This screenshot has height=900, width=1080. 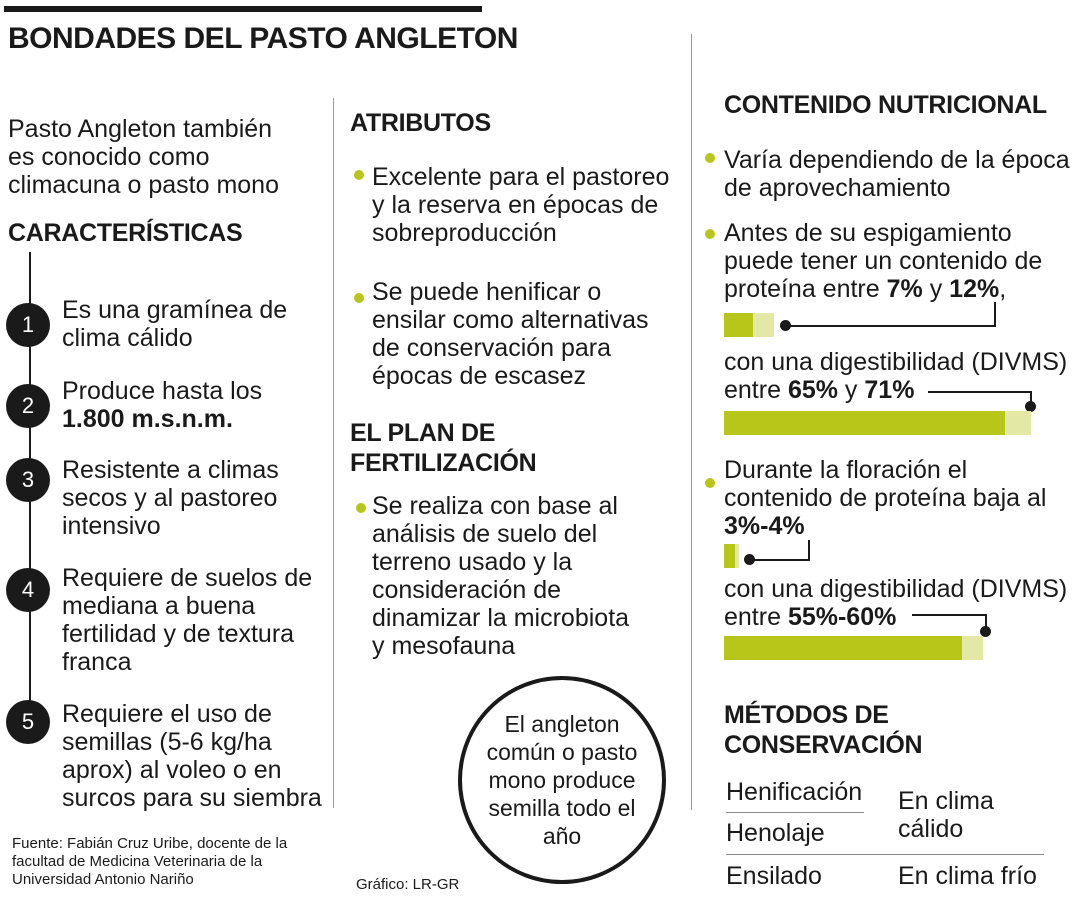 I want to click on number-badge-5: 5, so click(x=28, y=722).